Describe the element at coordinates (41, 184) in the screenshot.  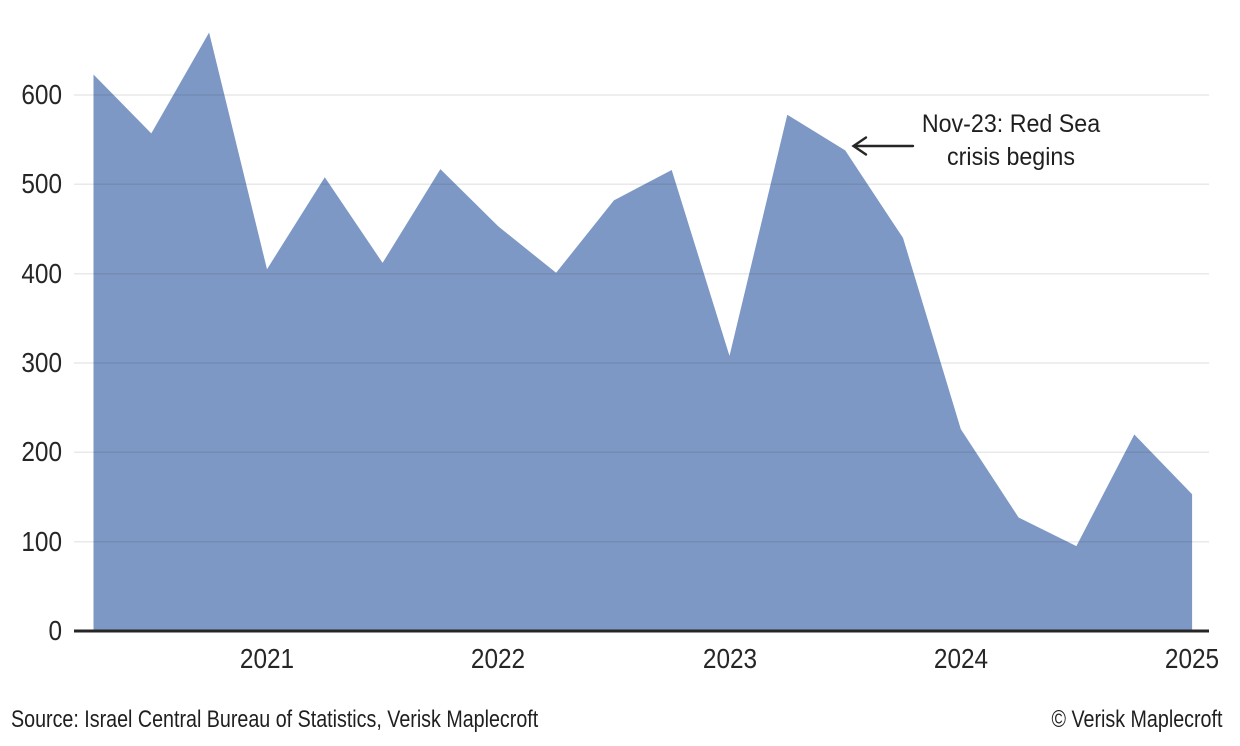
I see `y-tick-label-500: 500` at that location.